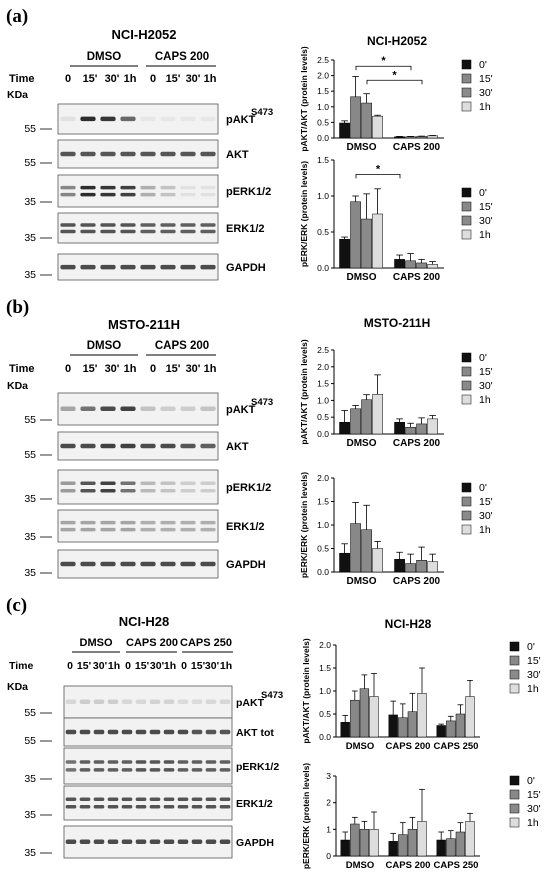  Describe the element at coordinates (148, 732) in the screenshot. I see `blot-membrane` at that location.